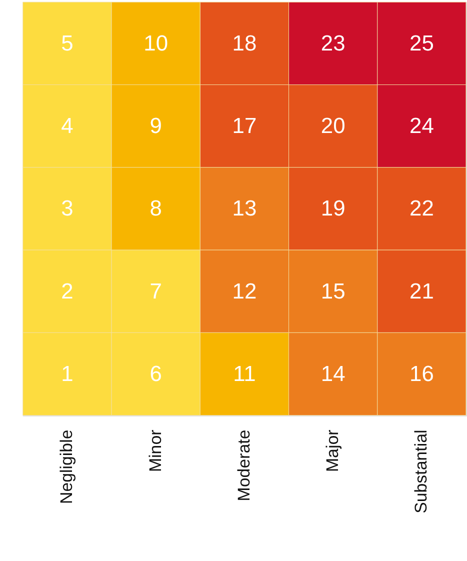 This screenshot has height=561, width=467. Describe the element at coordinates (67, 373) in the screenshot. I see `data-label: 1` at that location.